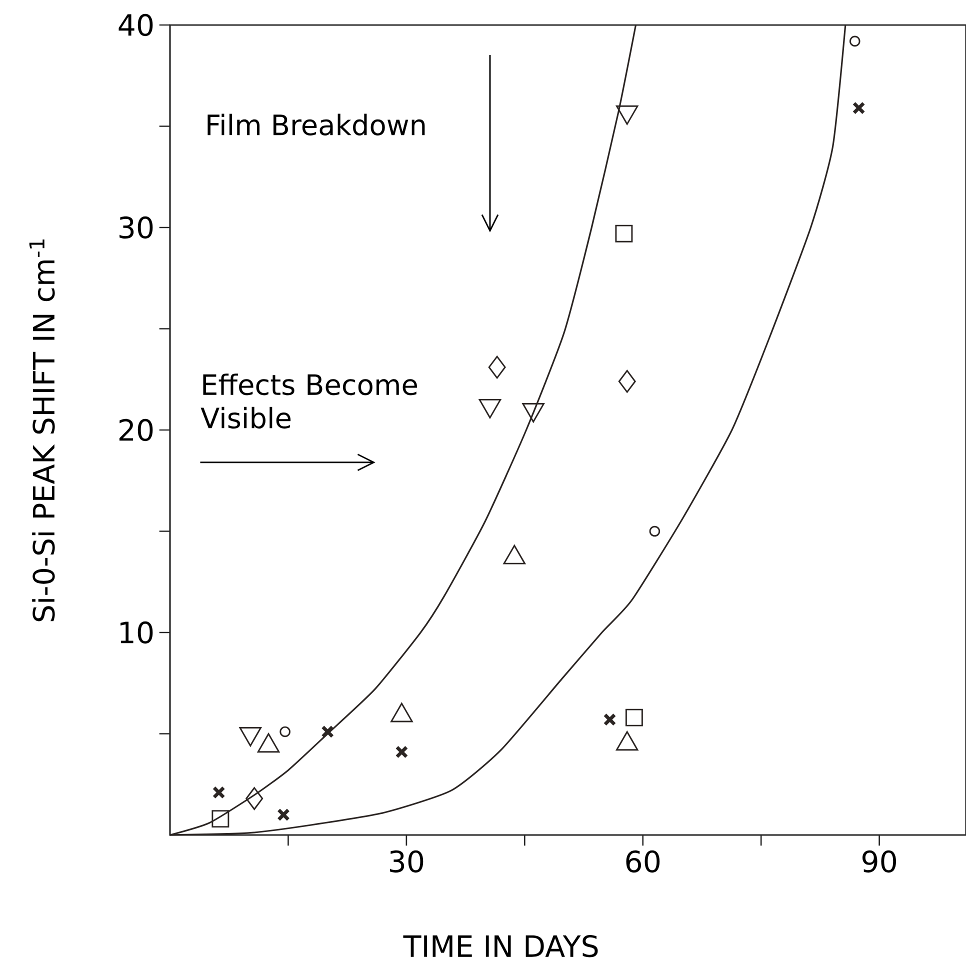  What do you see at coordinates (879, 861) in the screenshot?
I see `x-tick-label: 90` at bounding box center [879, 861].